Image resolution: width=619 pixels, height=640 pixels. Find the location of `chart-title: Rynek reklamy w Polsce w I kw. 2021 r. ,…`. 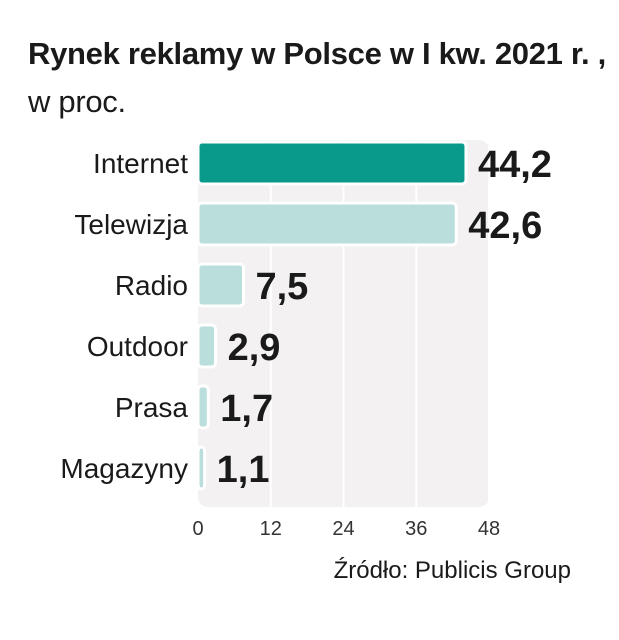

chart-title: Rynek reklamy w Polsce w I kw. 2021 r. ,… is located at coordinates (318, 78).